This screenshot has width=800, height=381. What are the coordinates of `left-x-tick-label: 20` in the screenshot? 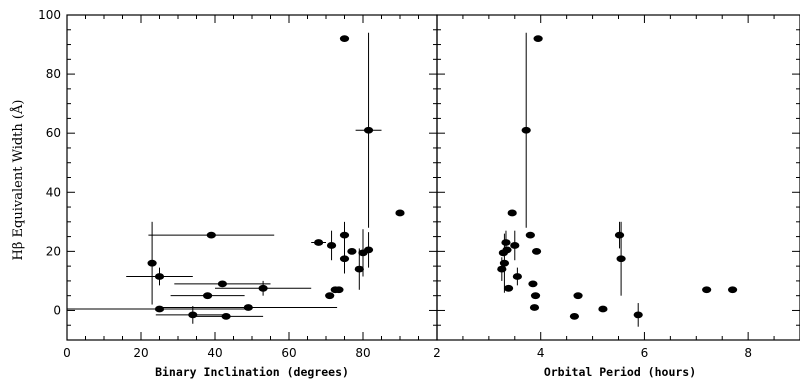 It's located at (140, 353).